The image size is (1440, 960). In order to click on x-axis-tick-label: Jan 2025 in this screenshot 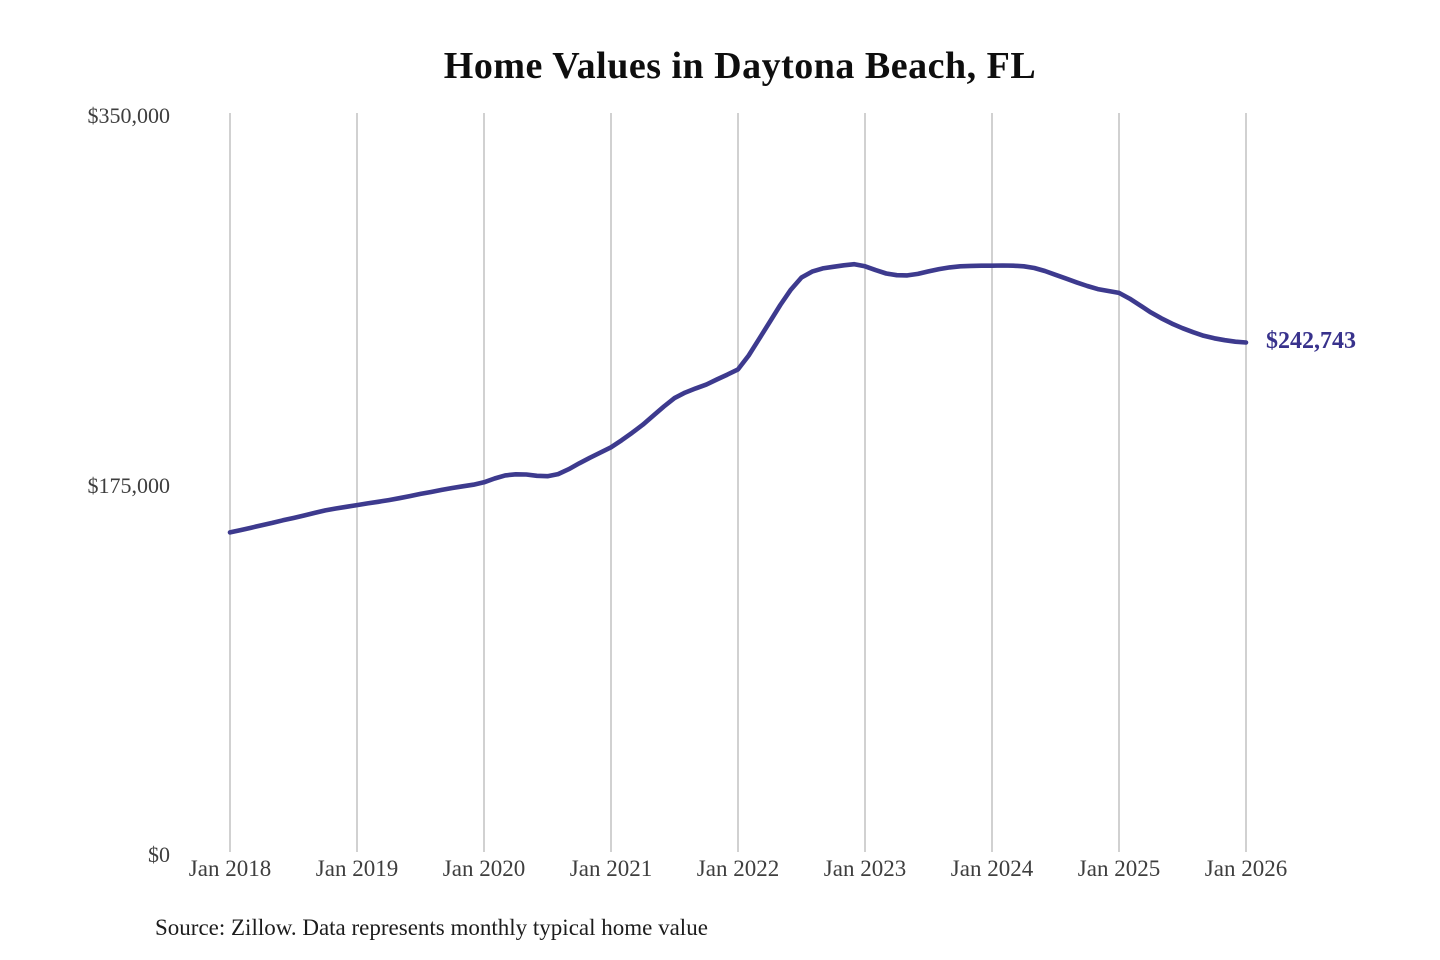, I will do `click(1119, 868)`.